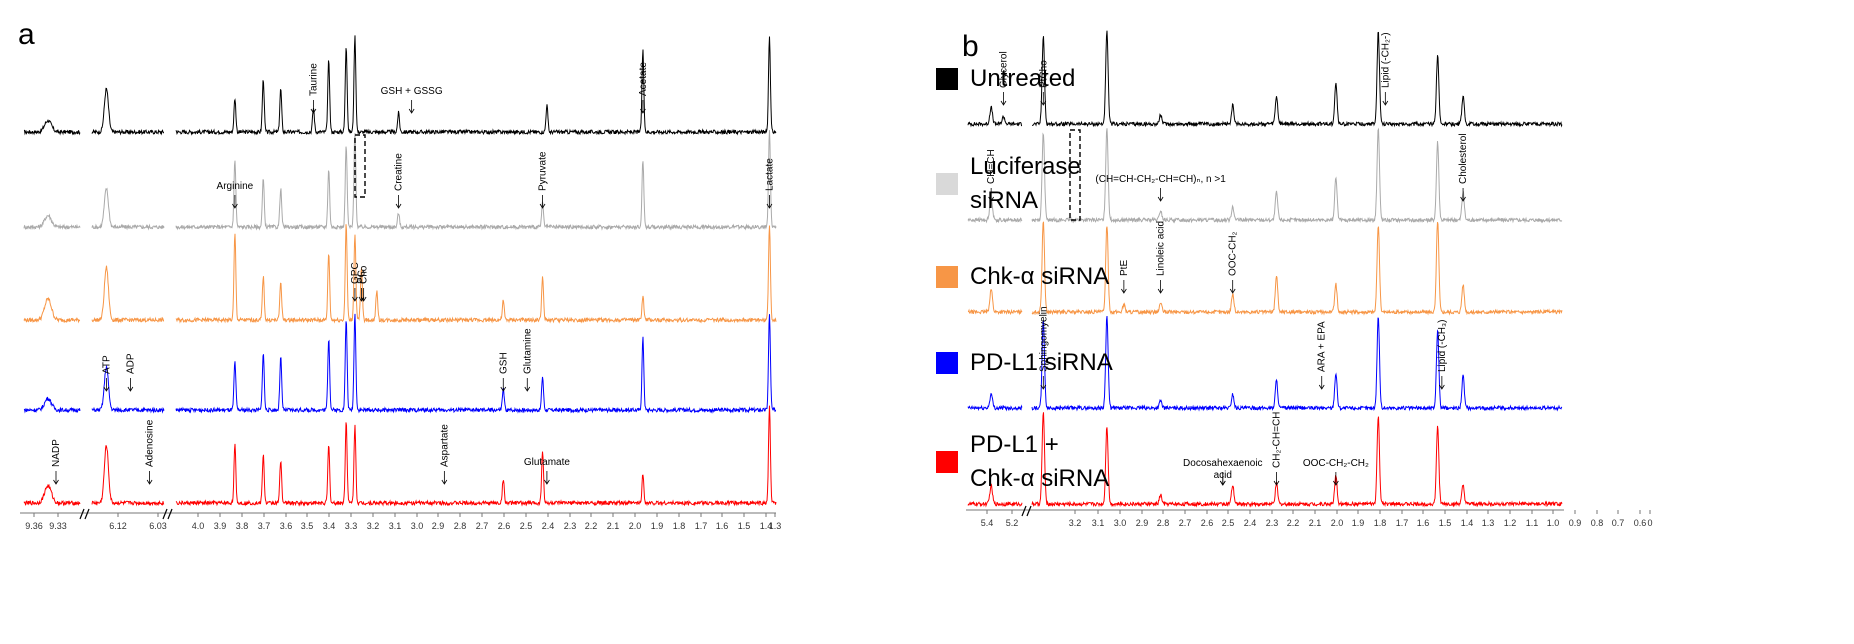  Describe the element at coordinates (1124, 277) in the screenshot. I see `annotation: PtE` at that location.